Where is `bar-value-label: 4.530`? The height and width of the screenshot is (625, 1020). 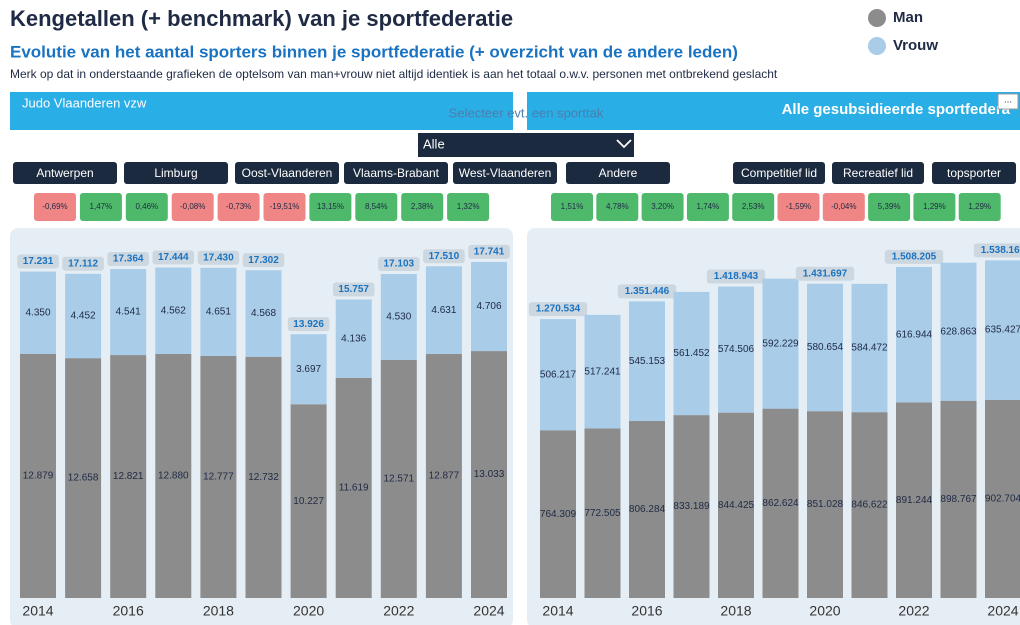
bar-value-label: 4.530 is located at coordinates (398, 317).